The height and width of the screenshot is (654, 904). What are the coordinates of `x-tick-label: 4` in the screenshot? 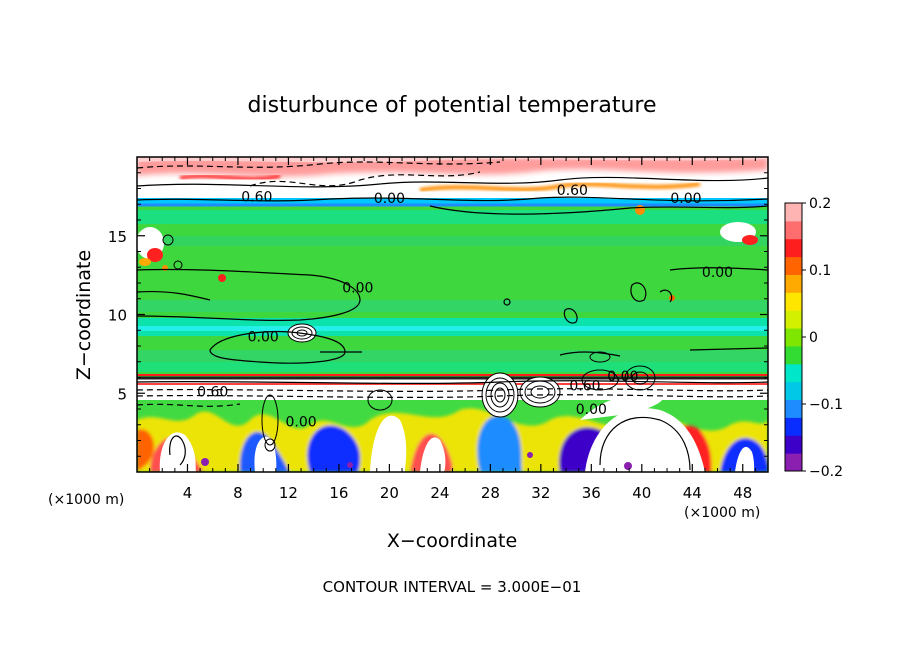 It's located at (188, 493).